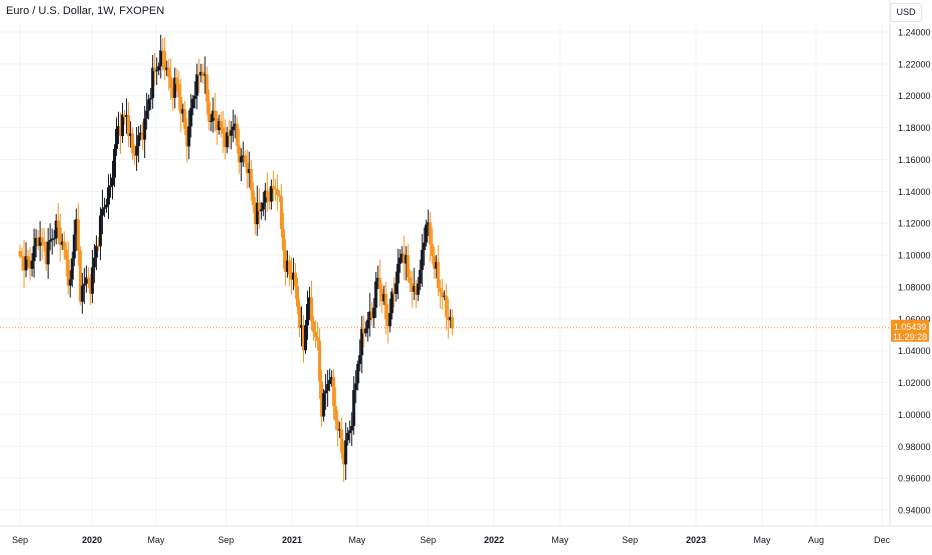 The image size is (932, 555). I want to click on x-tick-label: Sep, so click(630, 540).